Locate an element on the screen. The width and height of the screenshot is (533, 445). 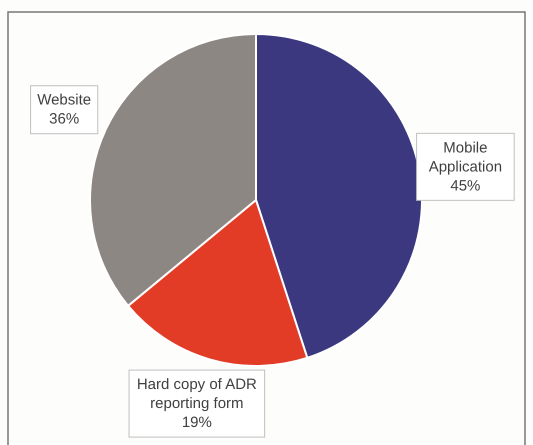
data-label: 45% is located at coordinates (465, 185).